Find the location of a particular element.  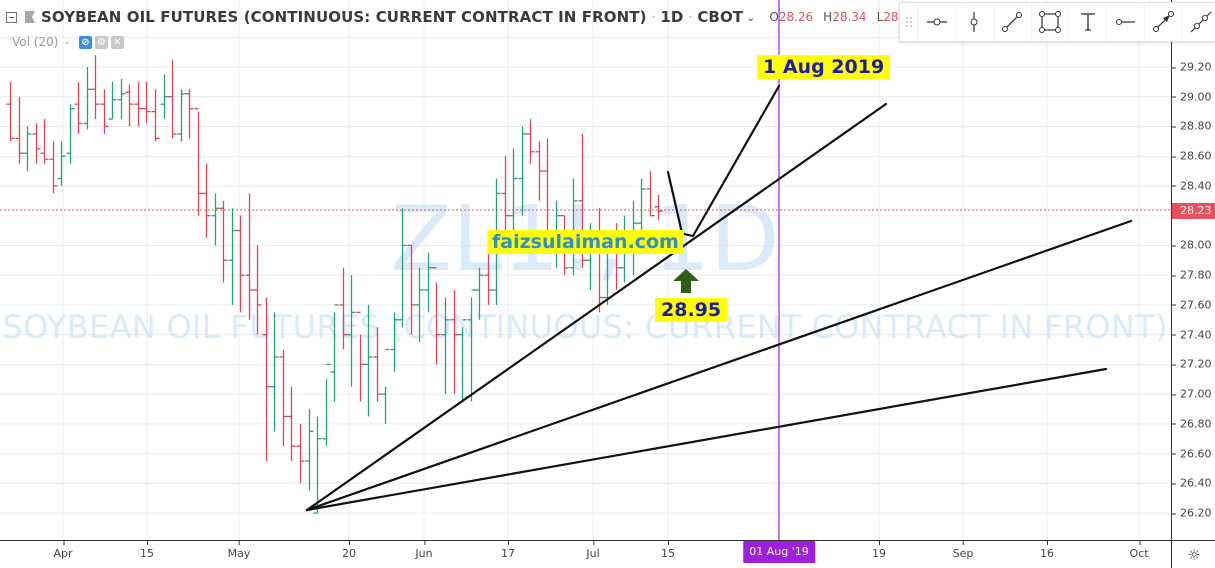

price-tick: 27.40 is located at coordinates (1192, 335).